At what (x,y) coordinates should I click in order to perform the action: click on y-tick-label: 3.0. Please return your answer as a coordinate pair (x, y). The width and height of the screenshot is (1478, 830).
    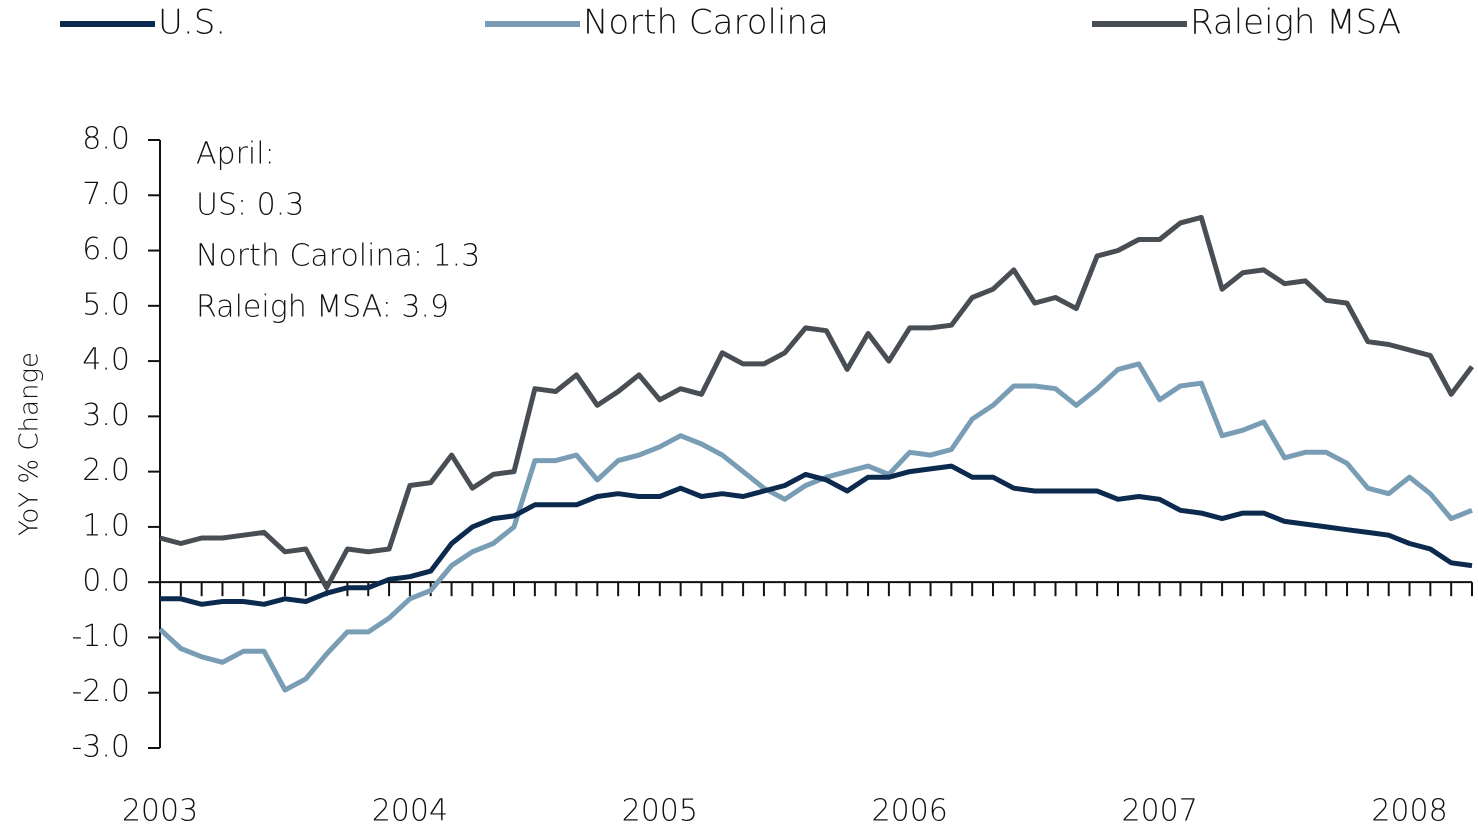
    Looking at the image, I should click on (106, 415).